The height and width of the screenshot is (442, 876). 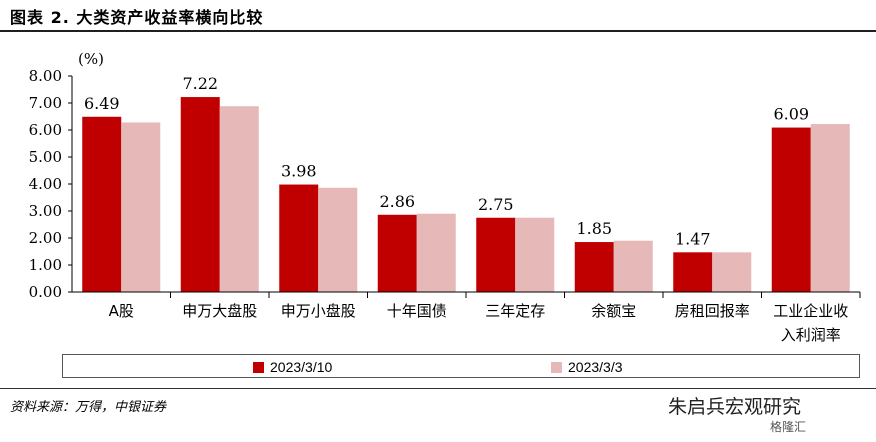 What do you see at coordinates (594, 228) in the screenshot?
I see `data-label: 1.85` at bounding box center [594, 228].